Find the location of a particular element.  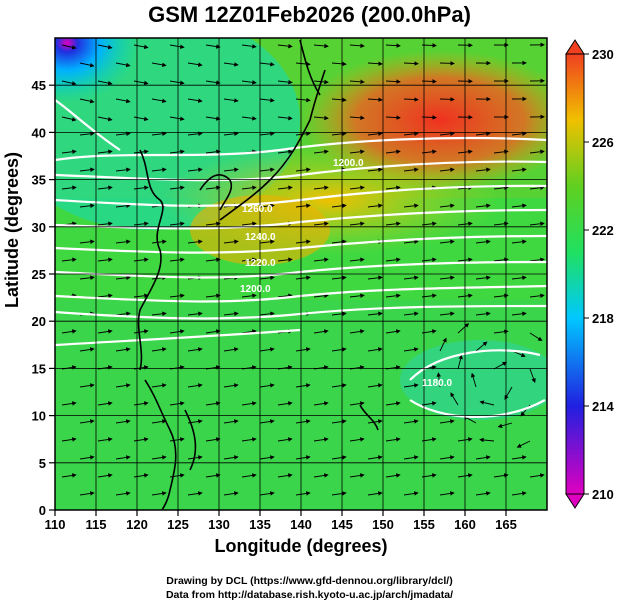

x-tick-label: 115 is located at coordinates (96, 524).